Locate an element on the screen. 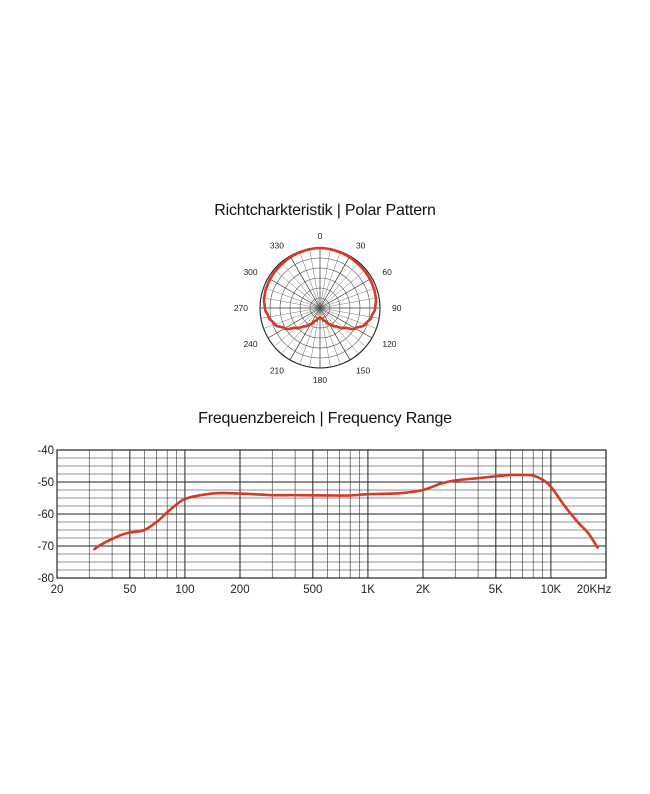 This screenshot has width=650, height=794. y-tick-label: -50 is located at coordinates (45, 483).